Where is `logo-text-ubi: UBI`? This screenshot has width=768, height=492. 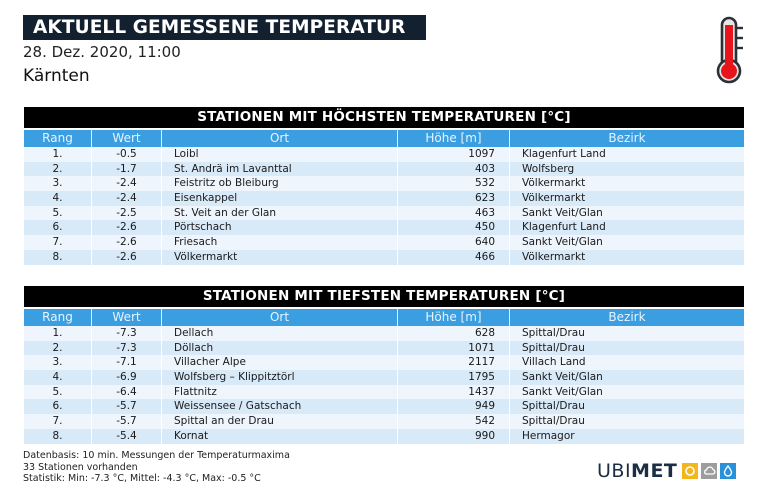 logo-text-ubi: UBI is located at coordinates (614, 471).